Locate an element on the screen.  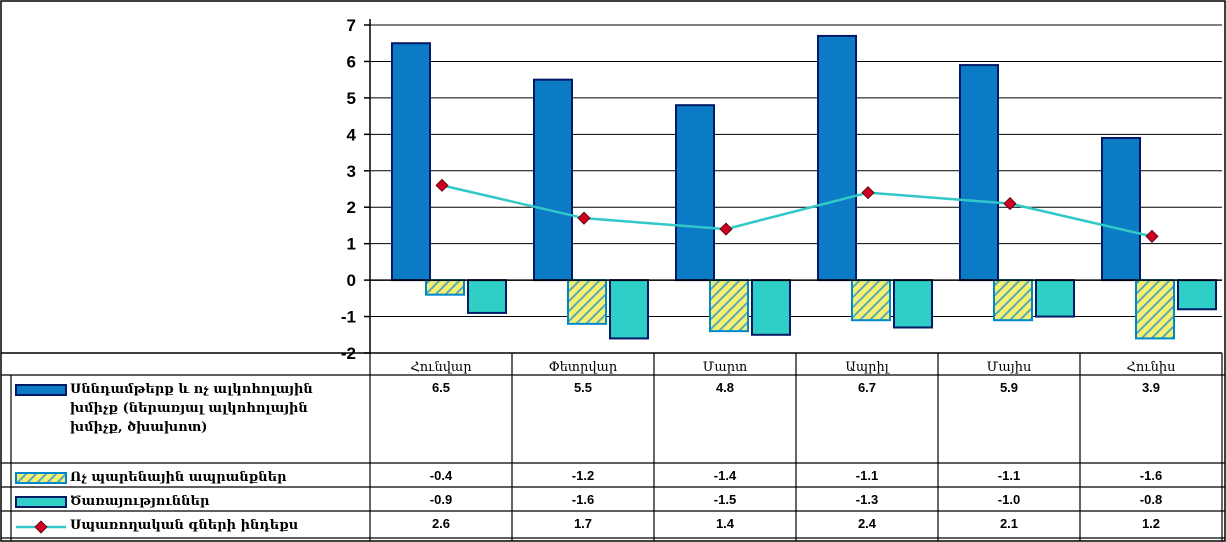
data-label: -0.8 is located at coordinates (1151, 499).